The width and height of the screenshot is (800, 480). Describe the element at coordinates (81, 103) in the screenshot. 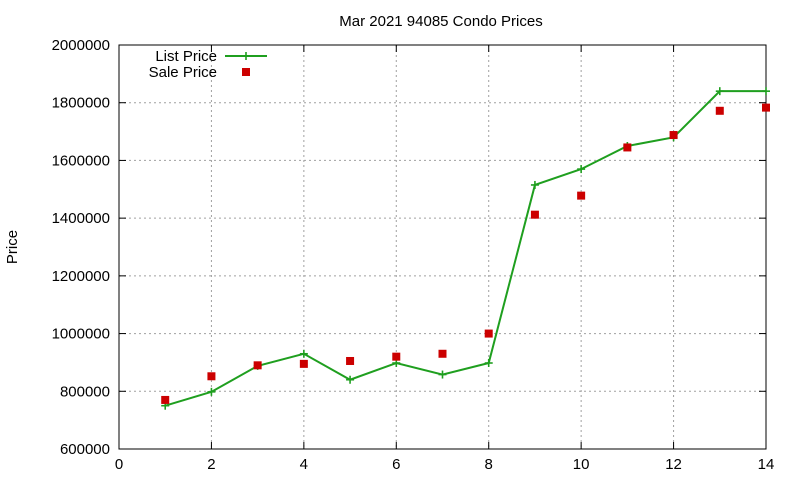

I see `y-tick-label: 1800000` at that location.